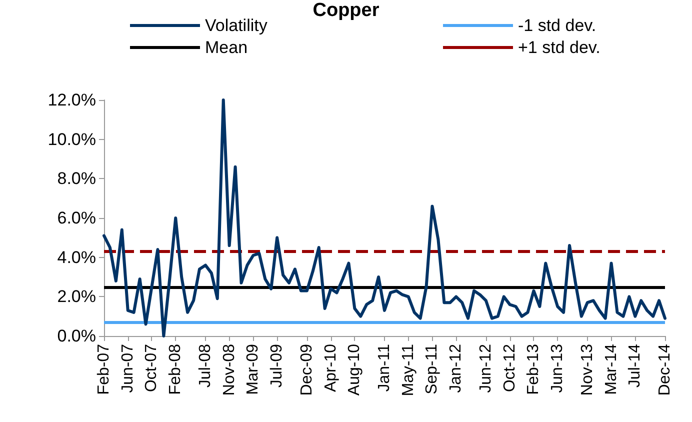 The width and height of the screenshot is (692, 422). I want to click on y-tick-label: 8.0%, so click(76, 178).